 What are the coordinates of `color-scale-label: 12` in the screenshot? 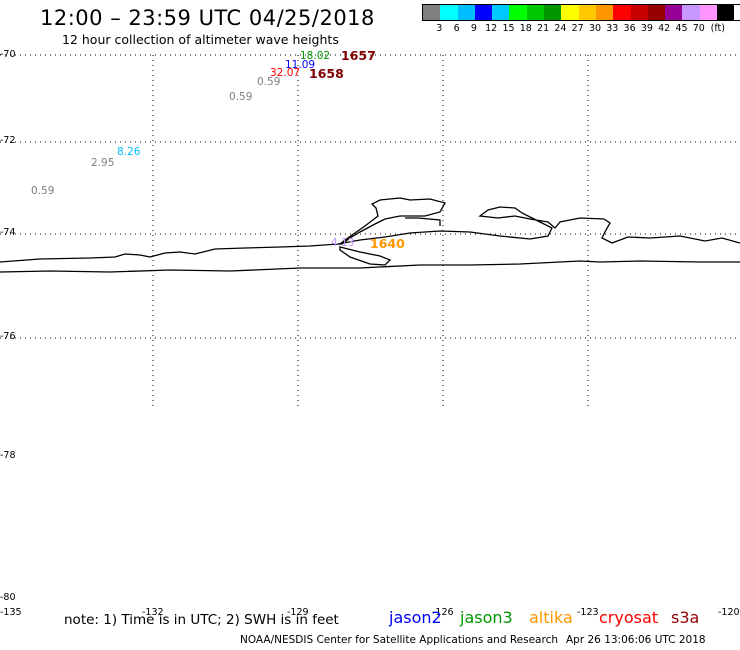 It's located at (491, 28).